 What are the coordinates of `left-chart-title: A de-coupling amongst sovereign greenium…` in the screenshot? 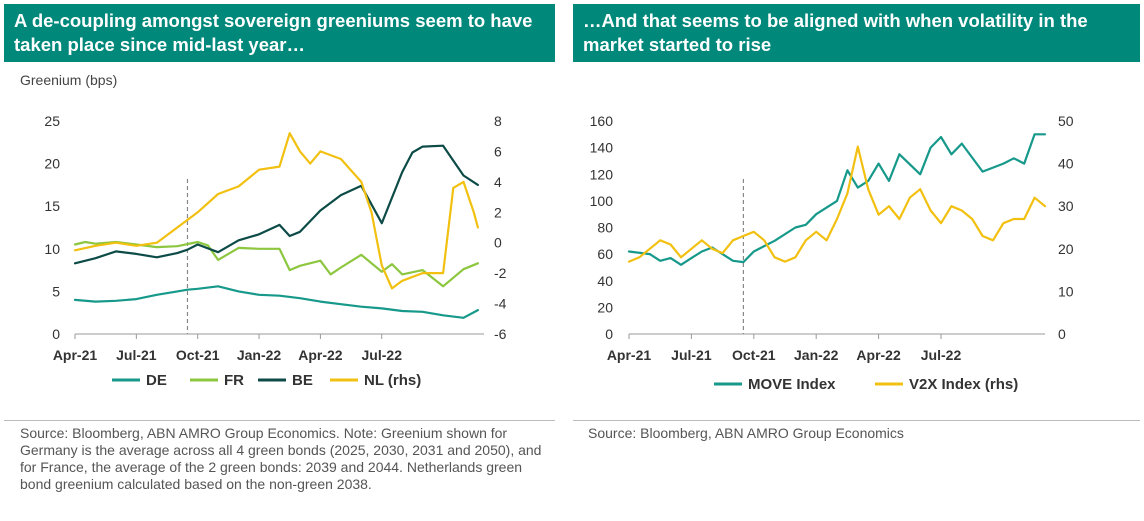 It's located at (279, 33).